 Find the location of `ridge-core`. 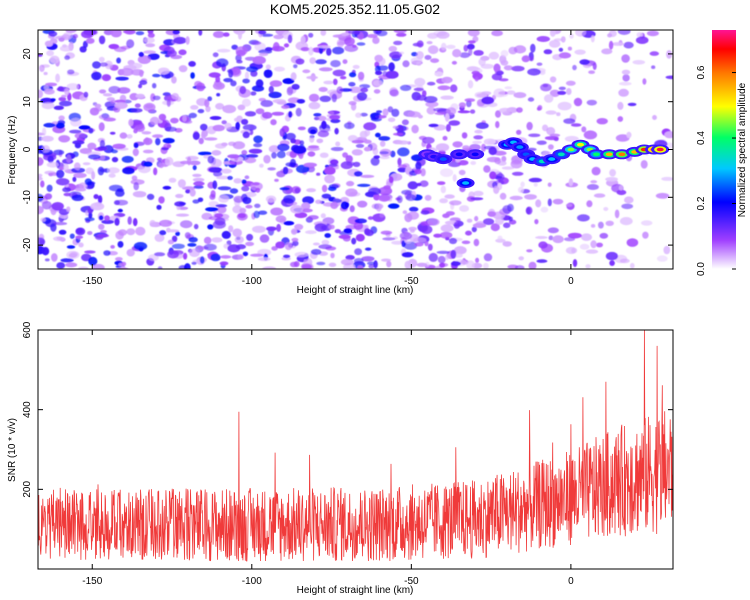

ridge-core is located at coordinates (520, 147).